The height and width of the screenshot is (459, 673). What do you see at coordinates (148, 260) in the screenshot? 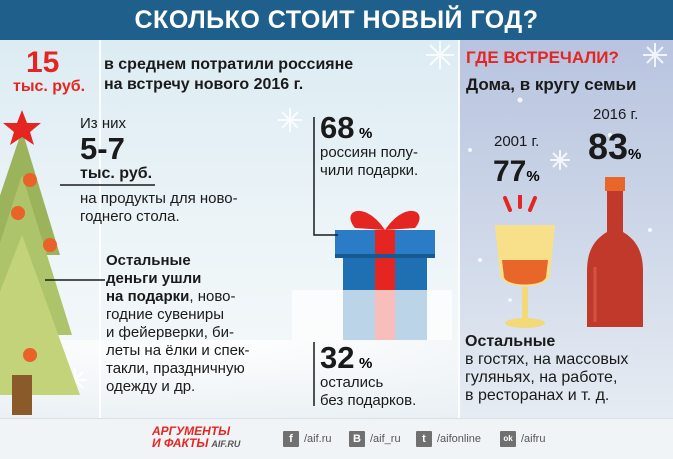
I see `rest-line1: Остальные` at bounding box center [148, 260].